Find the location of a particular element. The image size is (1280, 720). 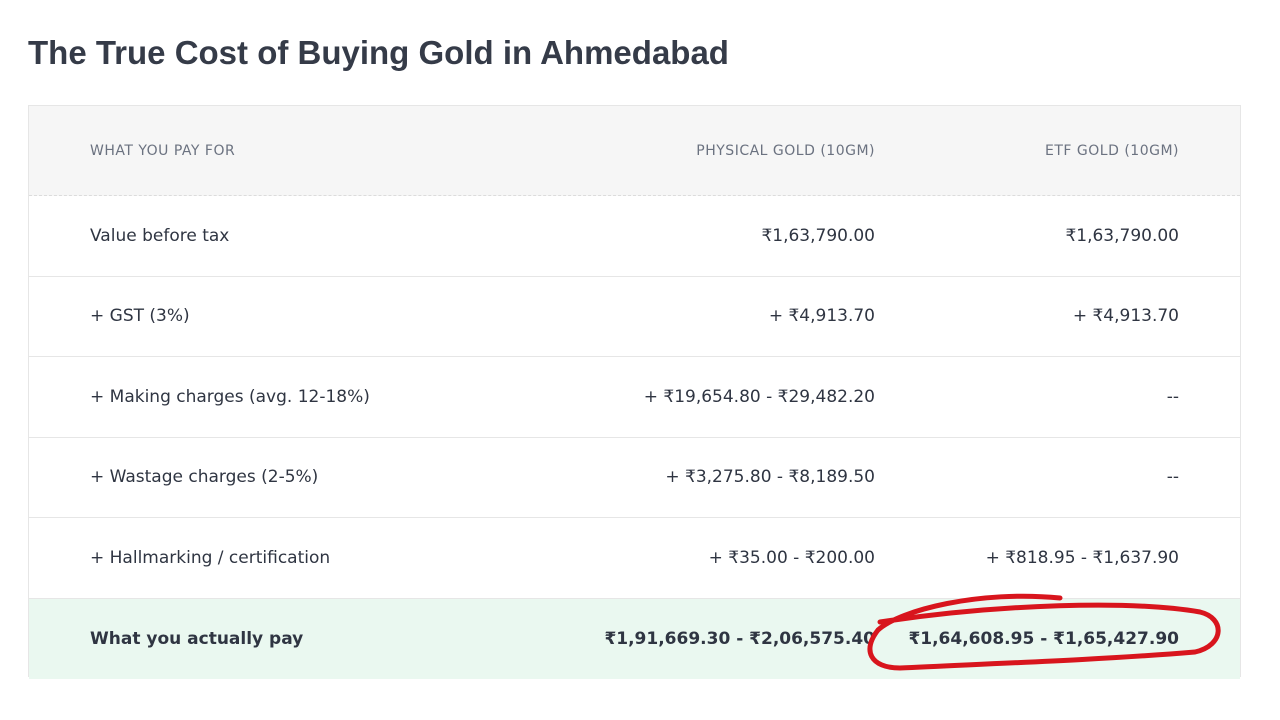

table-cell: + Making charges (avg. 12-18%) is located at coordinates (230, 396).